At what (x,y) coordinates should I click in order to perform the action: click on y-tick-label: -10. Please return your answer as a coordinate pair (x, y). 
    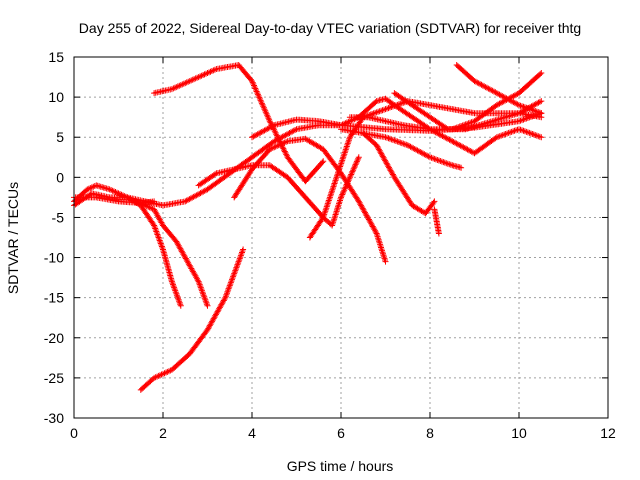
    Looking at the image, I should click on (54, 258).